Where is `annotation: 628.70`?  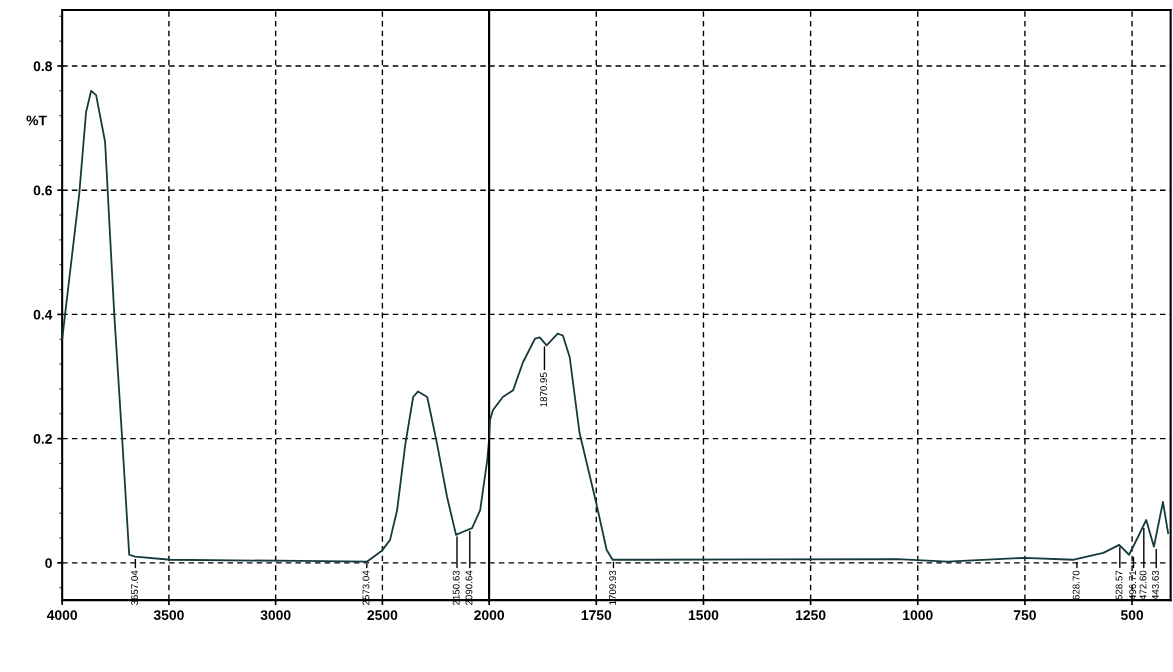
annotation: 628.70 is located at coordinates (1076, 585).